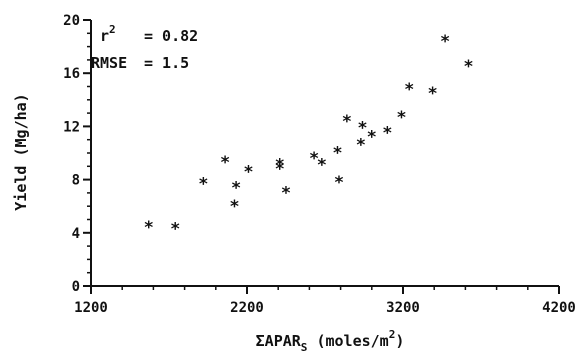 This screenshot has width=584, height=353. Describe the element at coordinates (559, 308) in the screenshot. I see `x-tick-label: 4200` at that location.